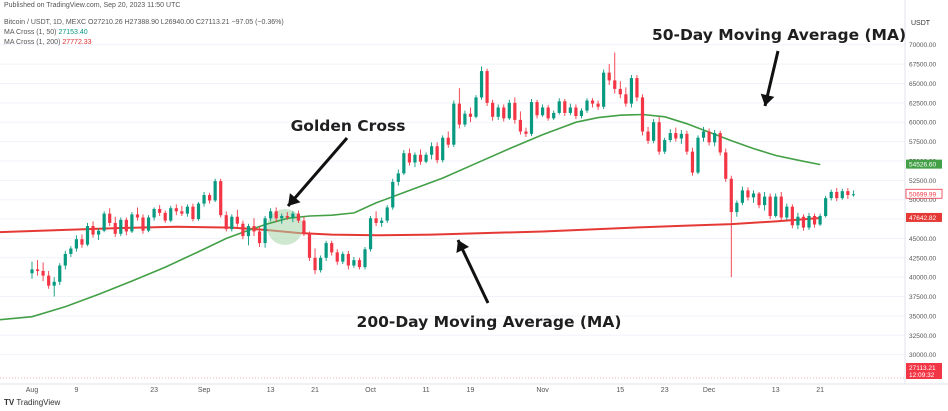 The image size is (948, 411). I want to click on ma50-annotation-arrow-head, so click(767, 99).